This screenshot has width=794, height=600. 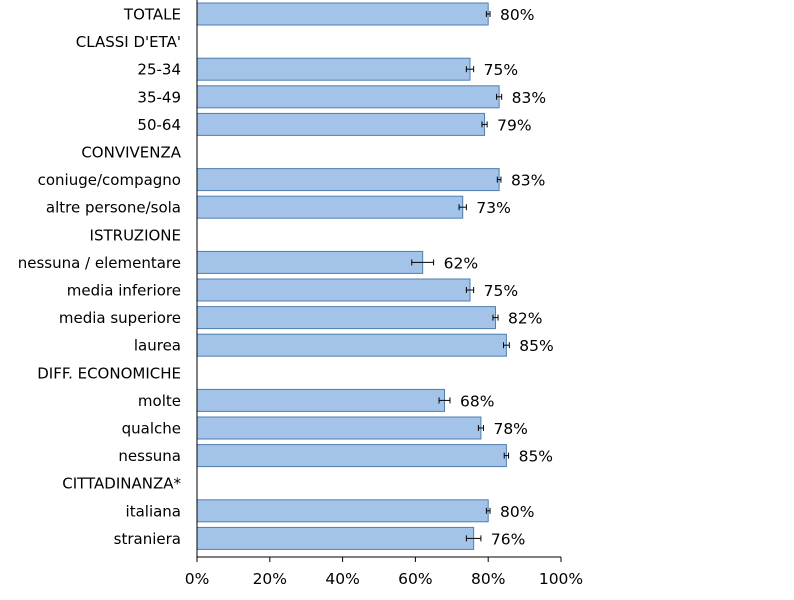 I want to click on data-label: 79%, so click(x=514, y=125).